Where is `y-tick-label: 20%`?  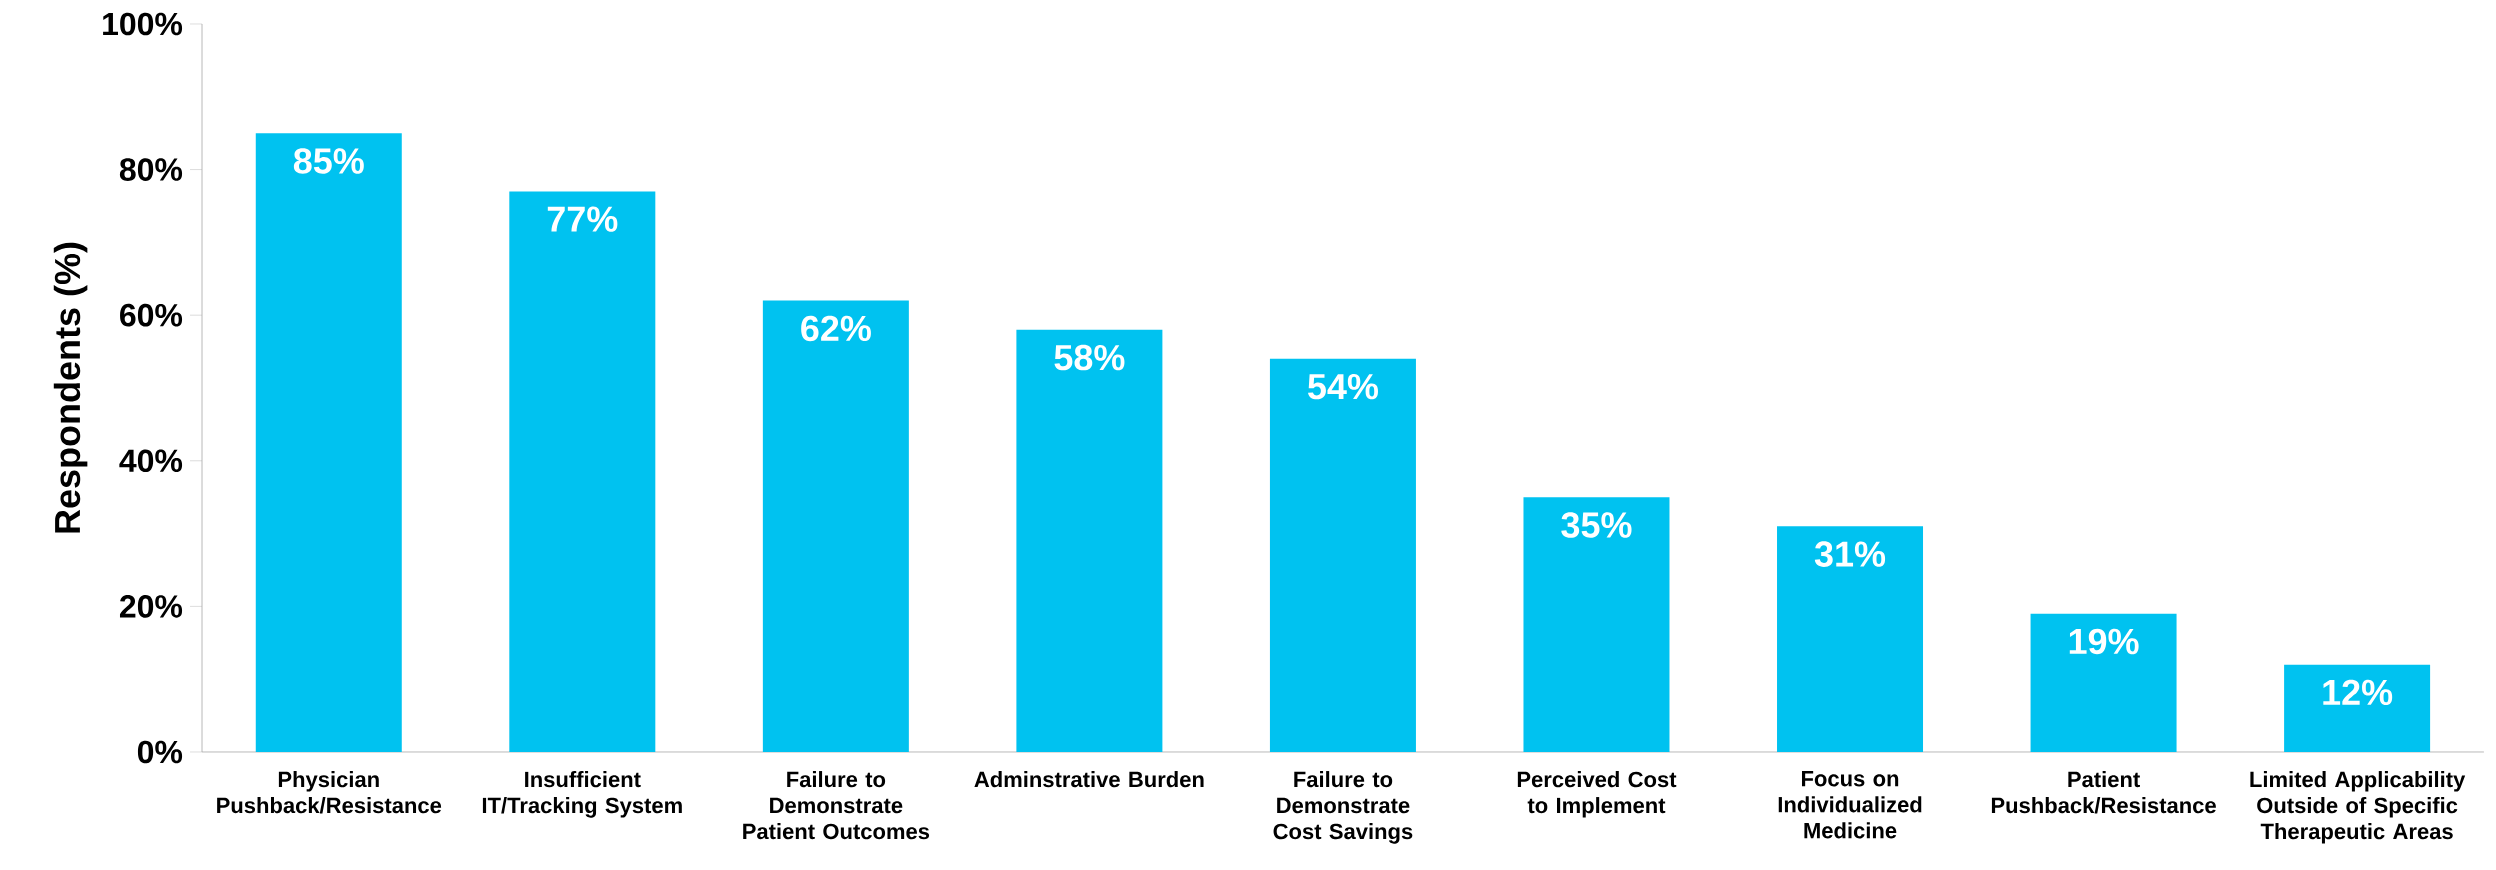 y-tick-label: 20% is located at coordinates (151, 606).